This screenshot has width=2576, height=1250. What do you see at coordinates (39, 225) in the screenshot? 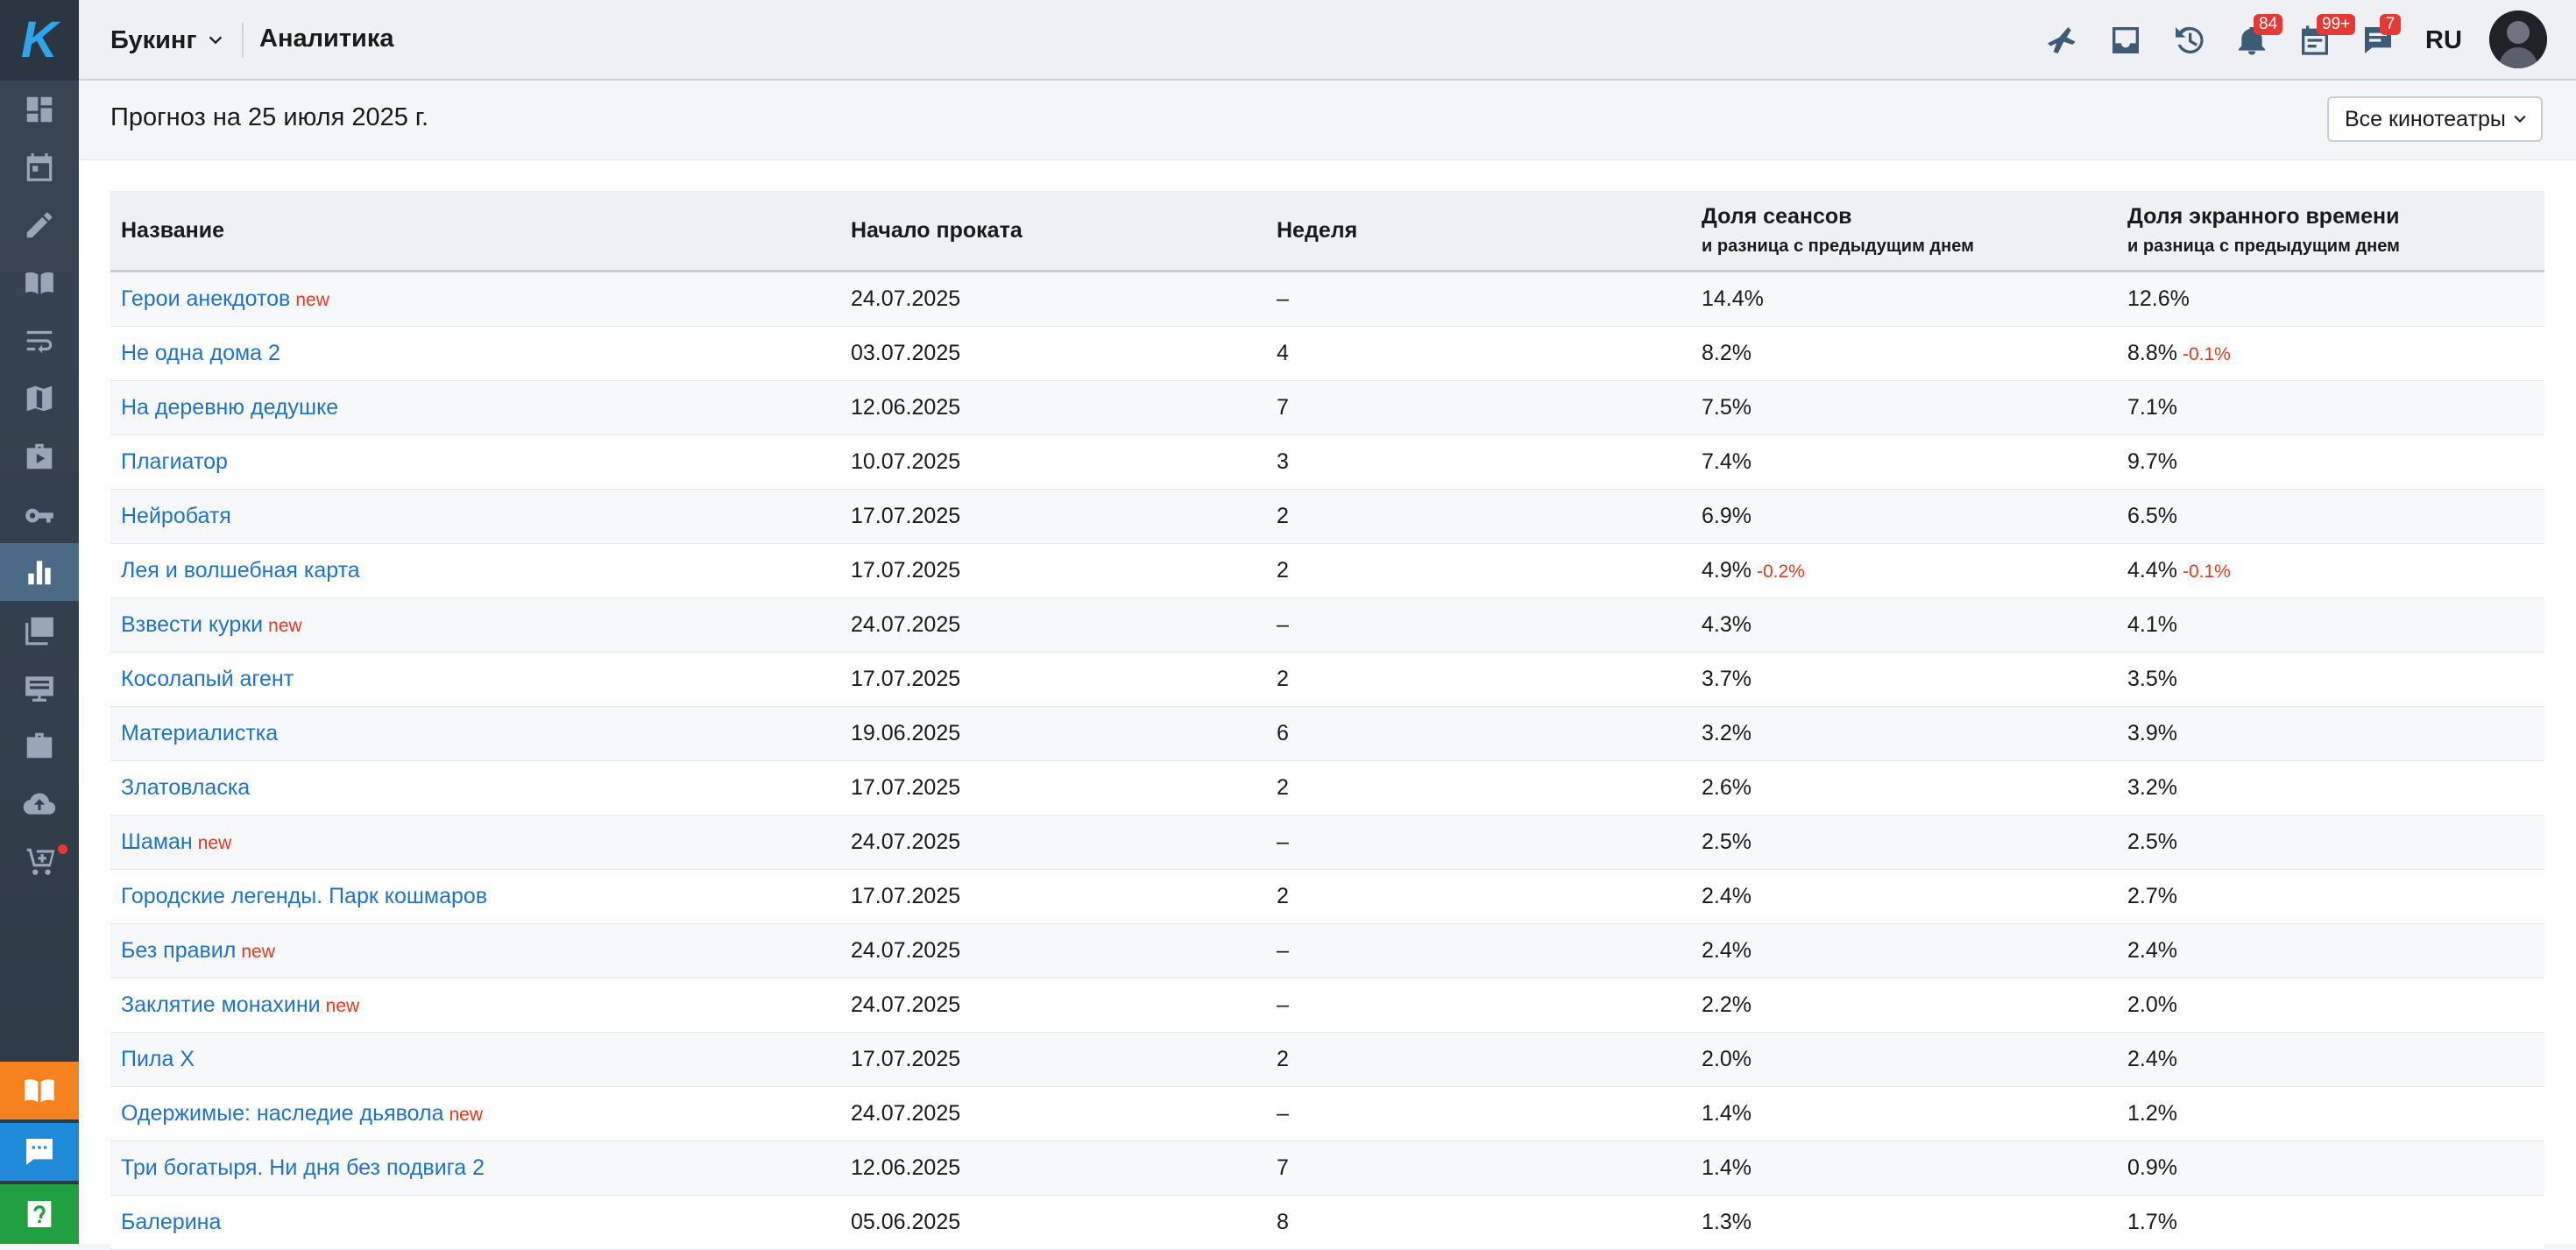
I see `nav-pencil-icon` at bounding box center [39, 225].